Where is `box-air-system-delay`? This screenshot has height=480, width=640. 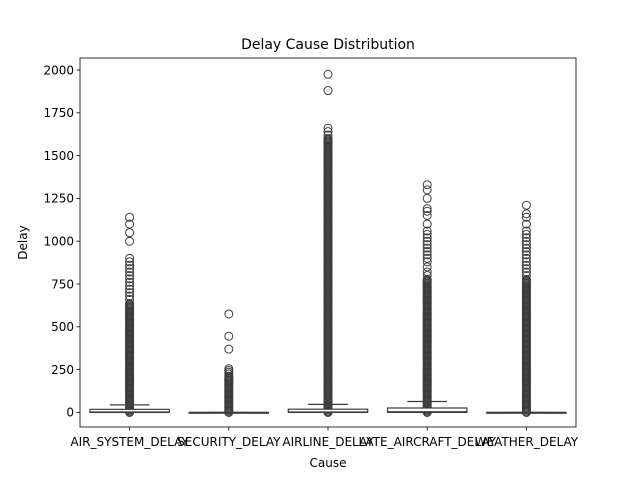
box-air-system-delay is located at coordinates (129, 314).